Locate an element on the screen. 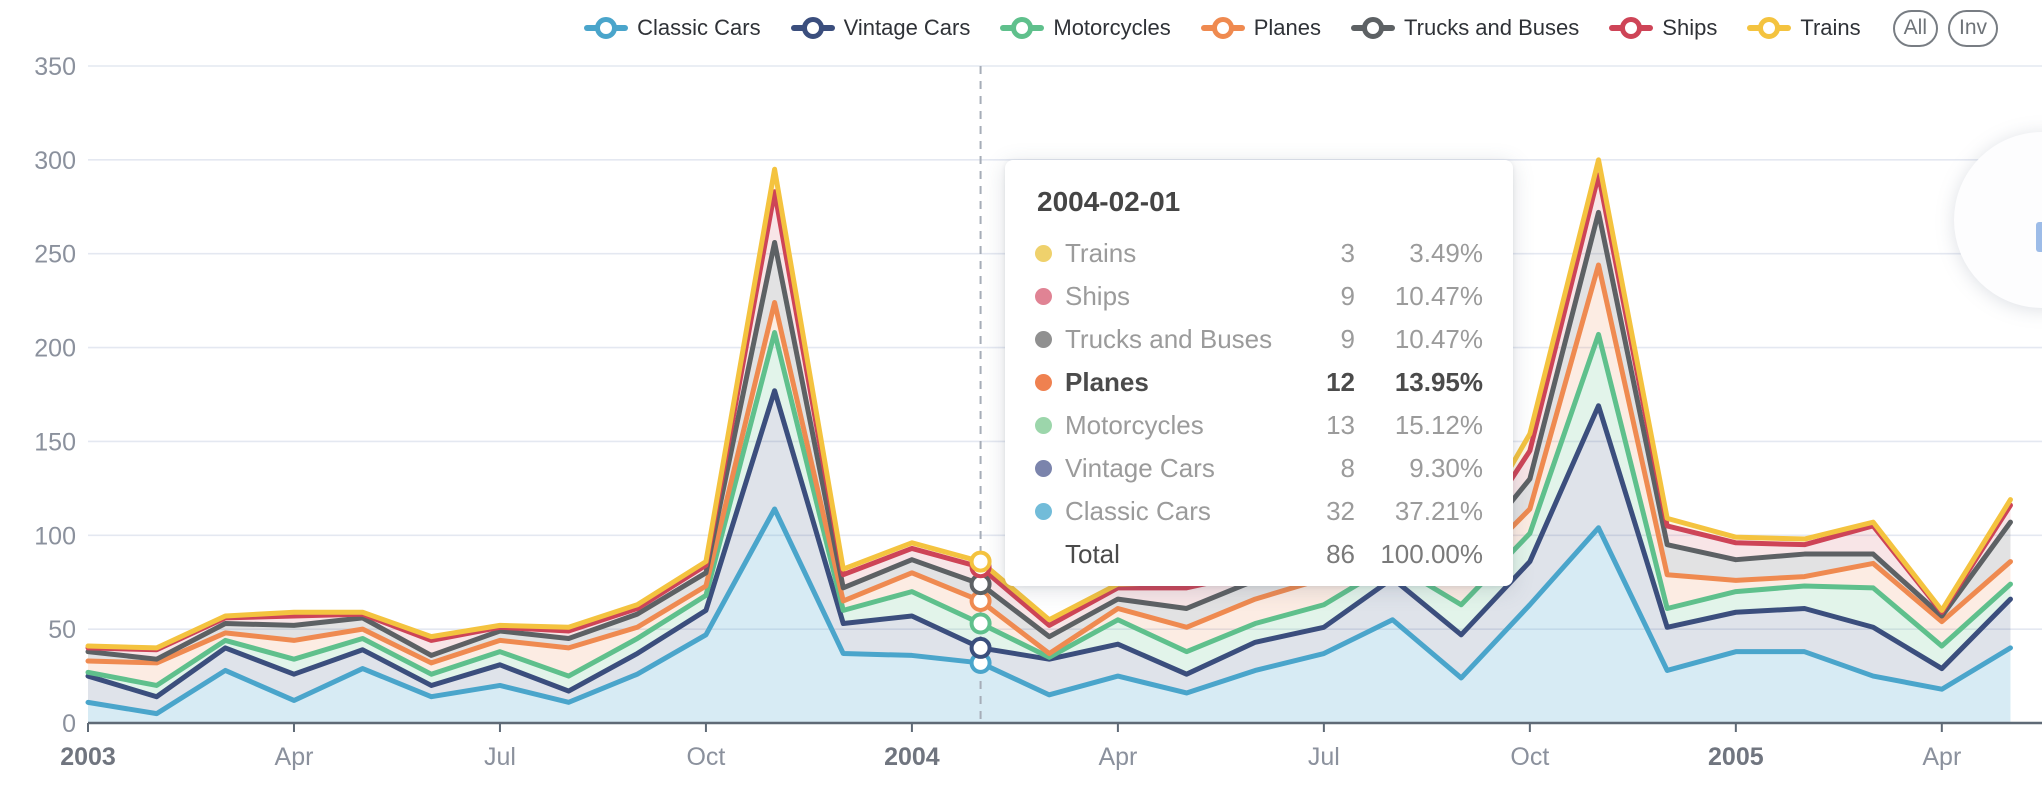  tooltip-row-ships: Ships 9 10.47% is located at coordinates (1259, 296).